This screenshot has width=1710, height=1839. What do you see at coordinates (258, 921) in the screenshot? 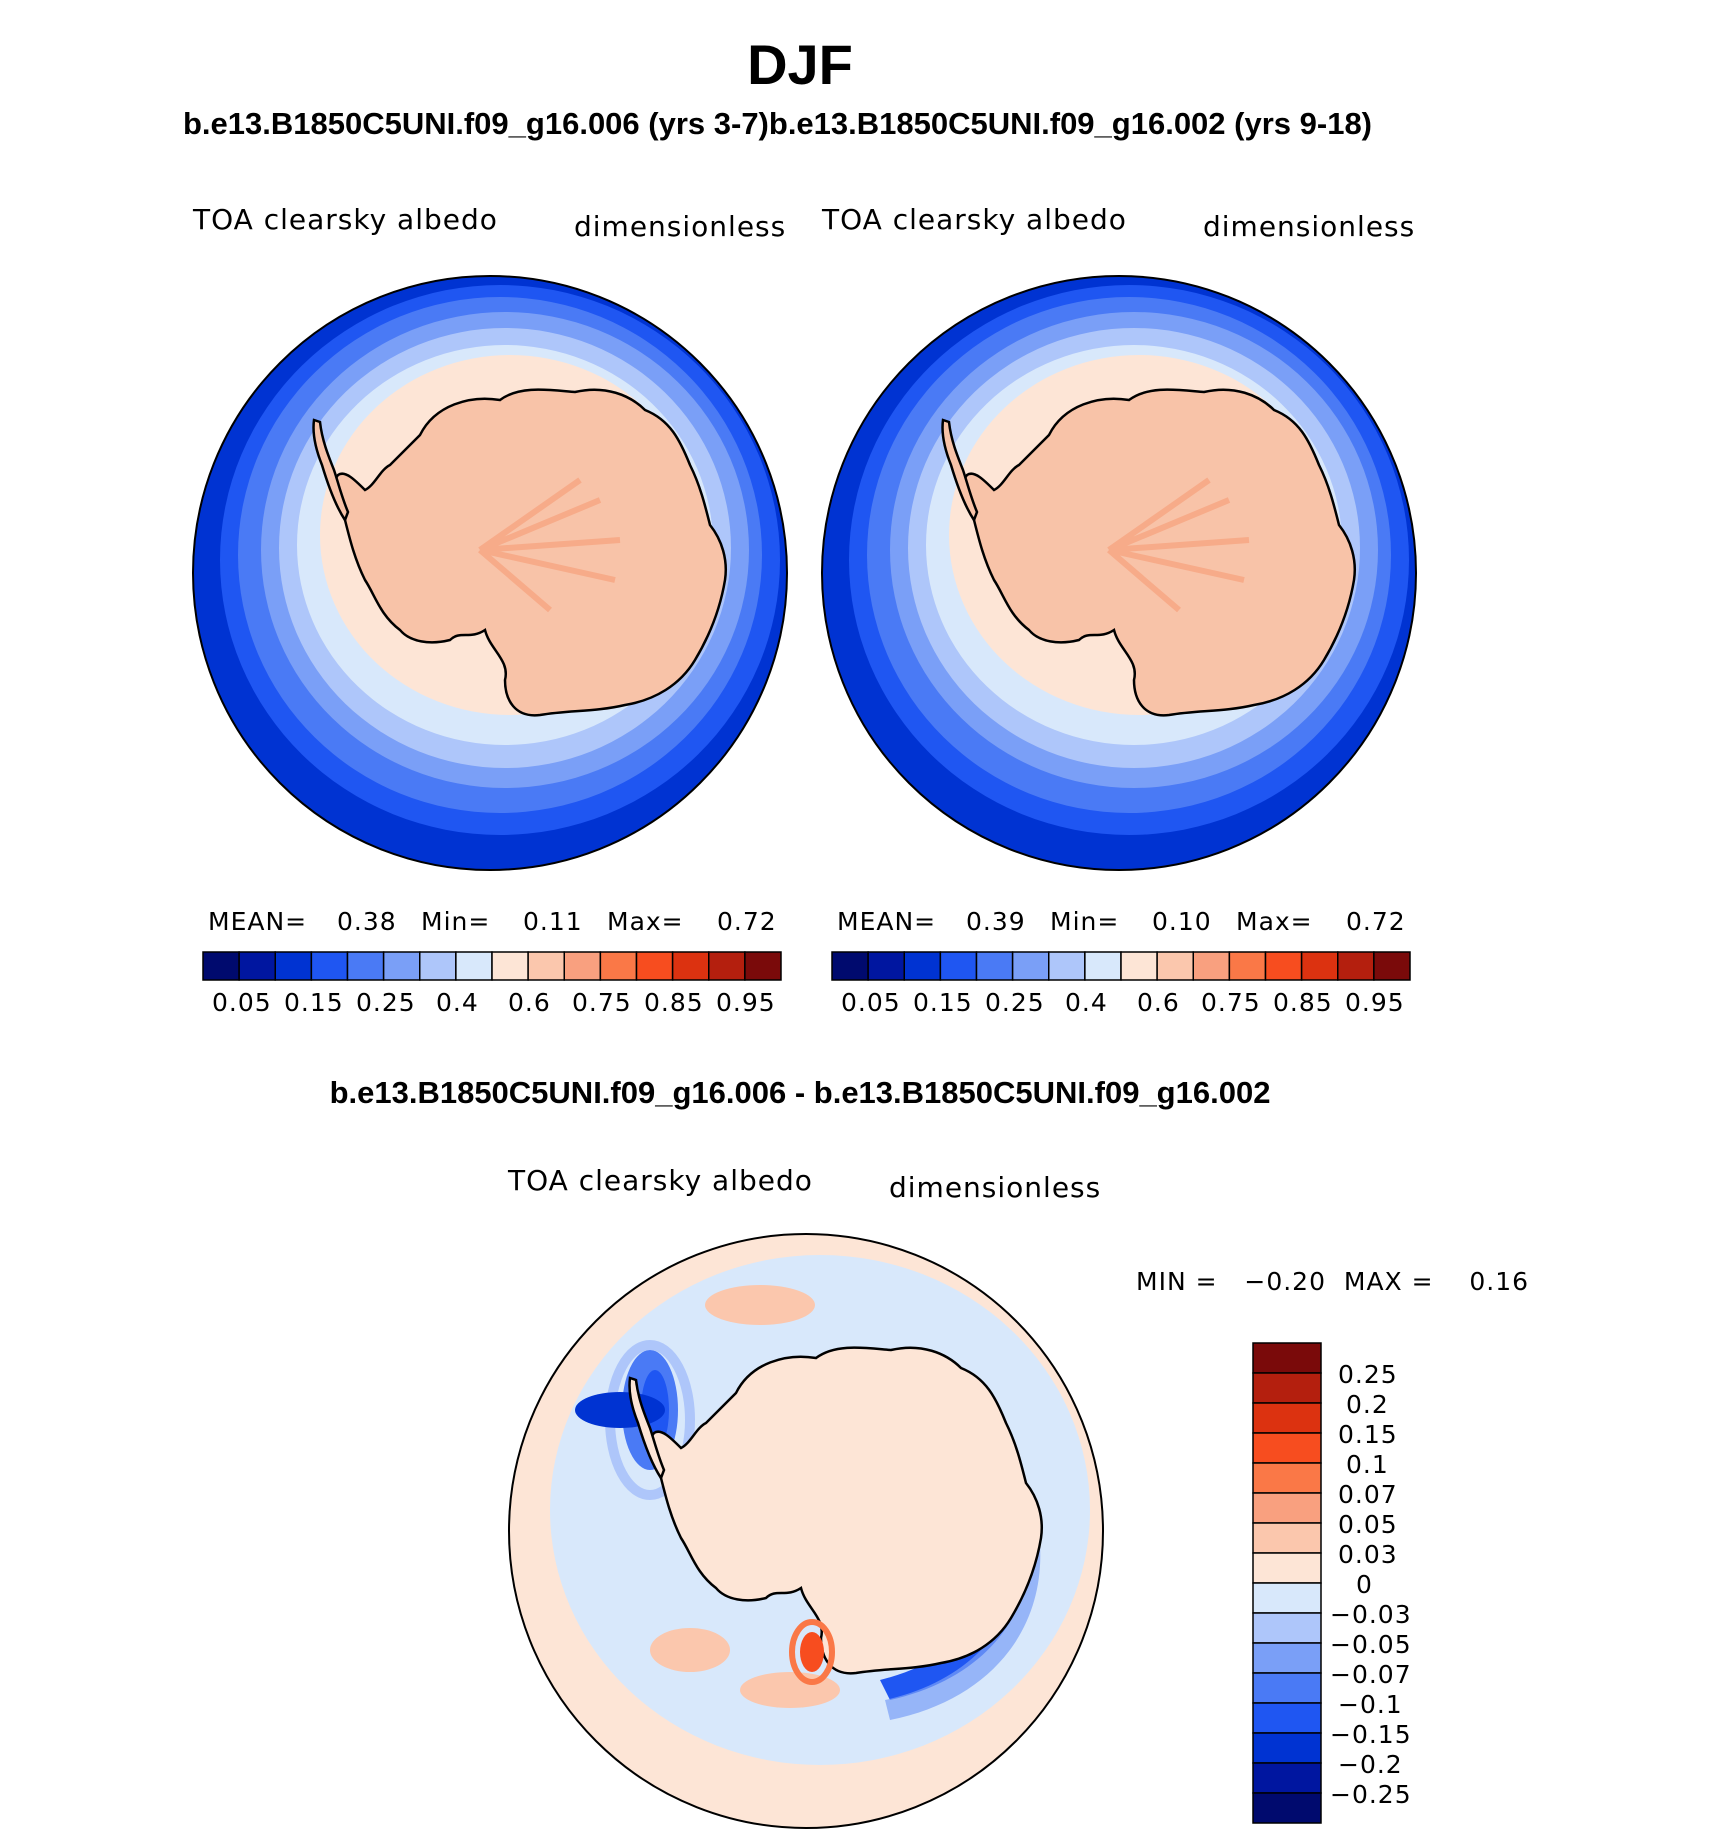
I see `panel1-mean-label: MEAN=` at bounding box center [258, 921].